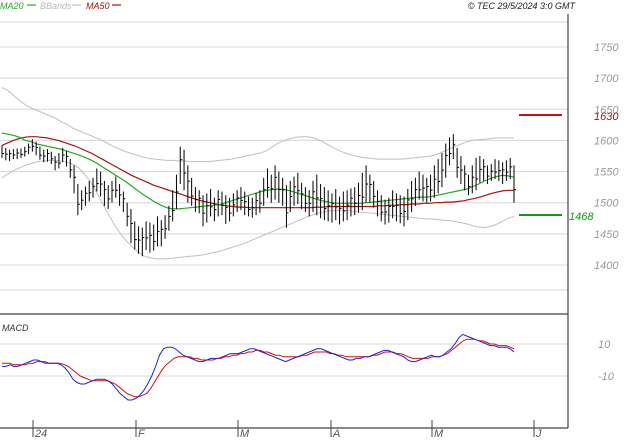 This screenshot has height=440, width=627. Describe the element at coordinates (522, 6) in the screenshot. I see `timestamp-label: © TEC 29/5/2024 3:0 GMT` at that location.